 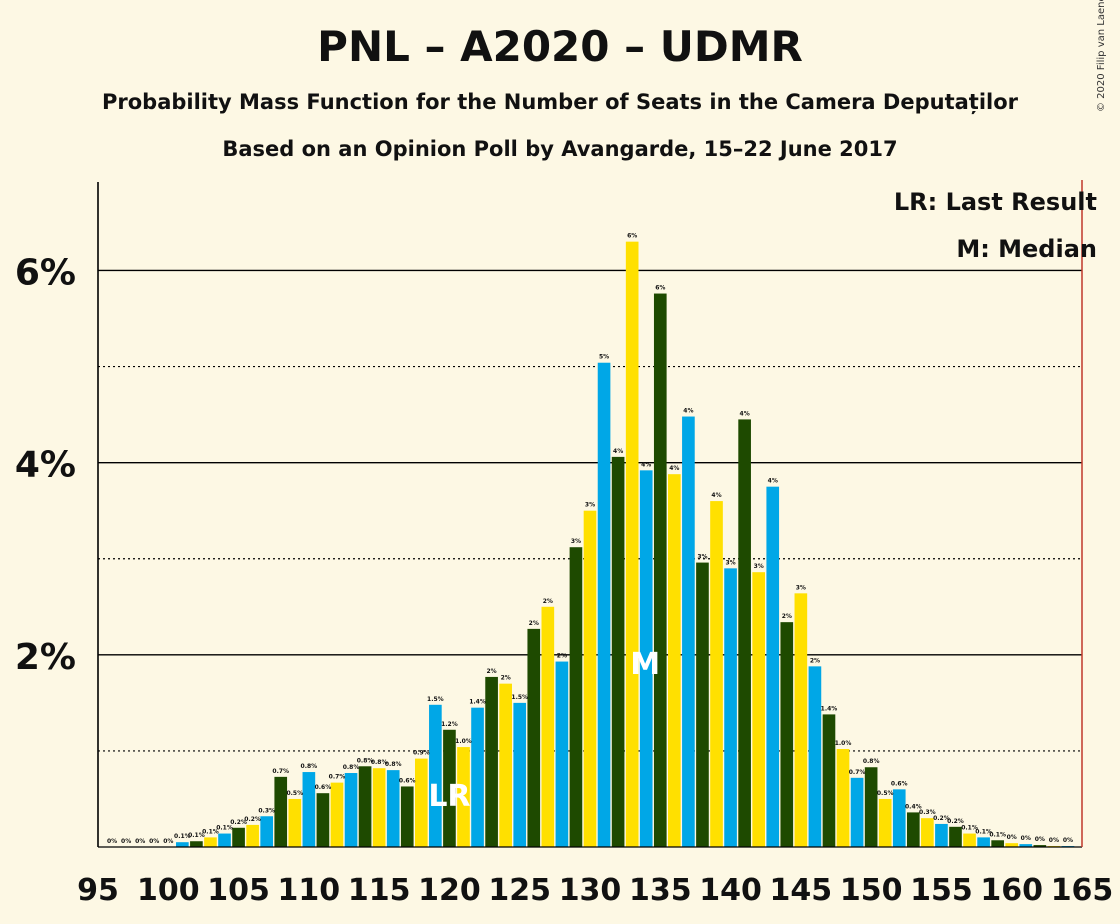 What do you see at coordinates (941, 890) in the screenshot?
I see `x-tick-label: 155` at bounding box center [941, 890].